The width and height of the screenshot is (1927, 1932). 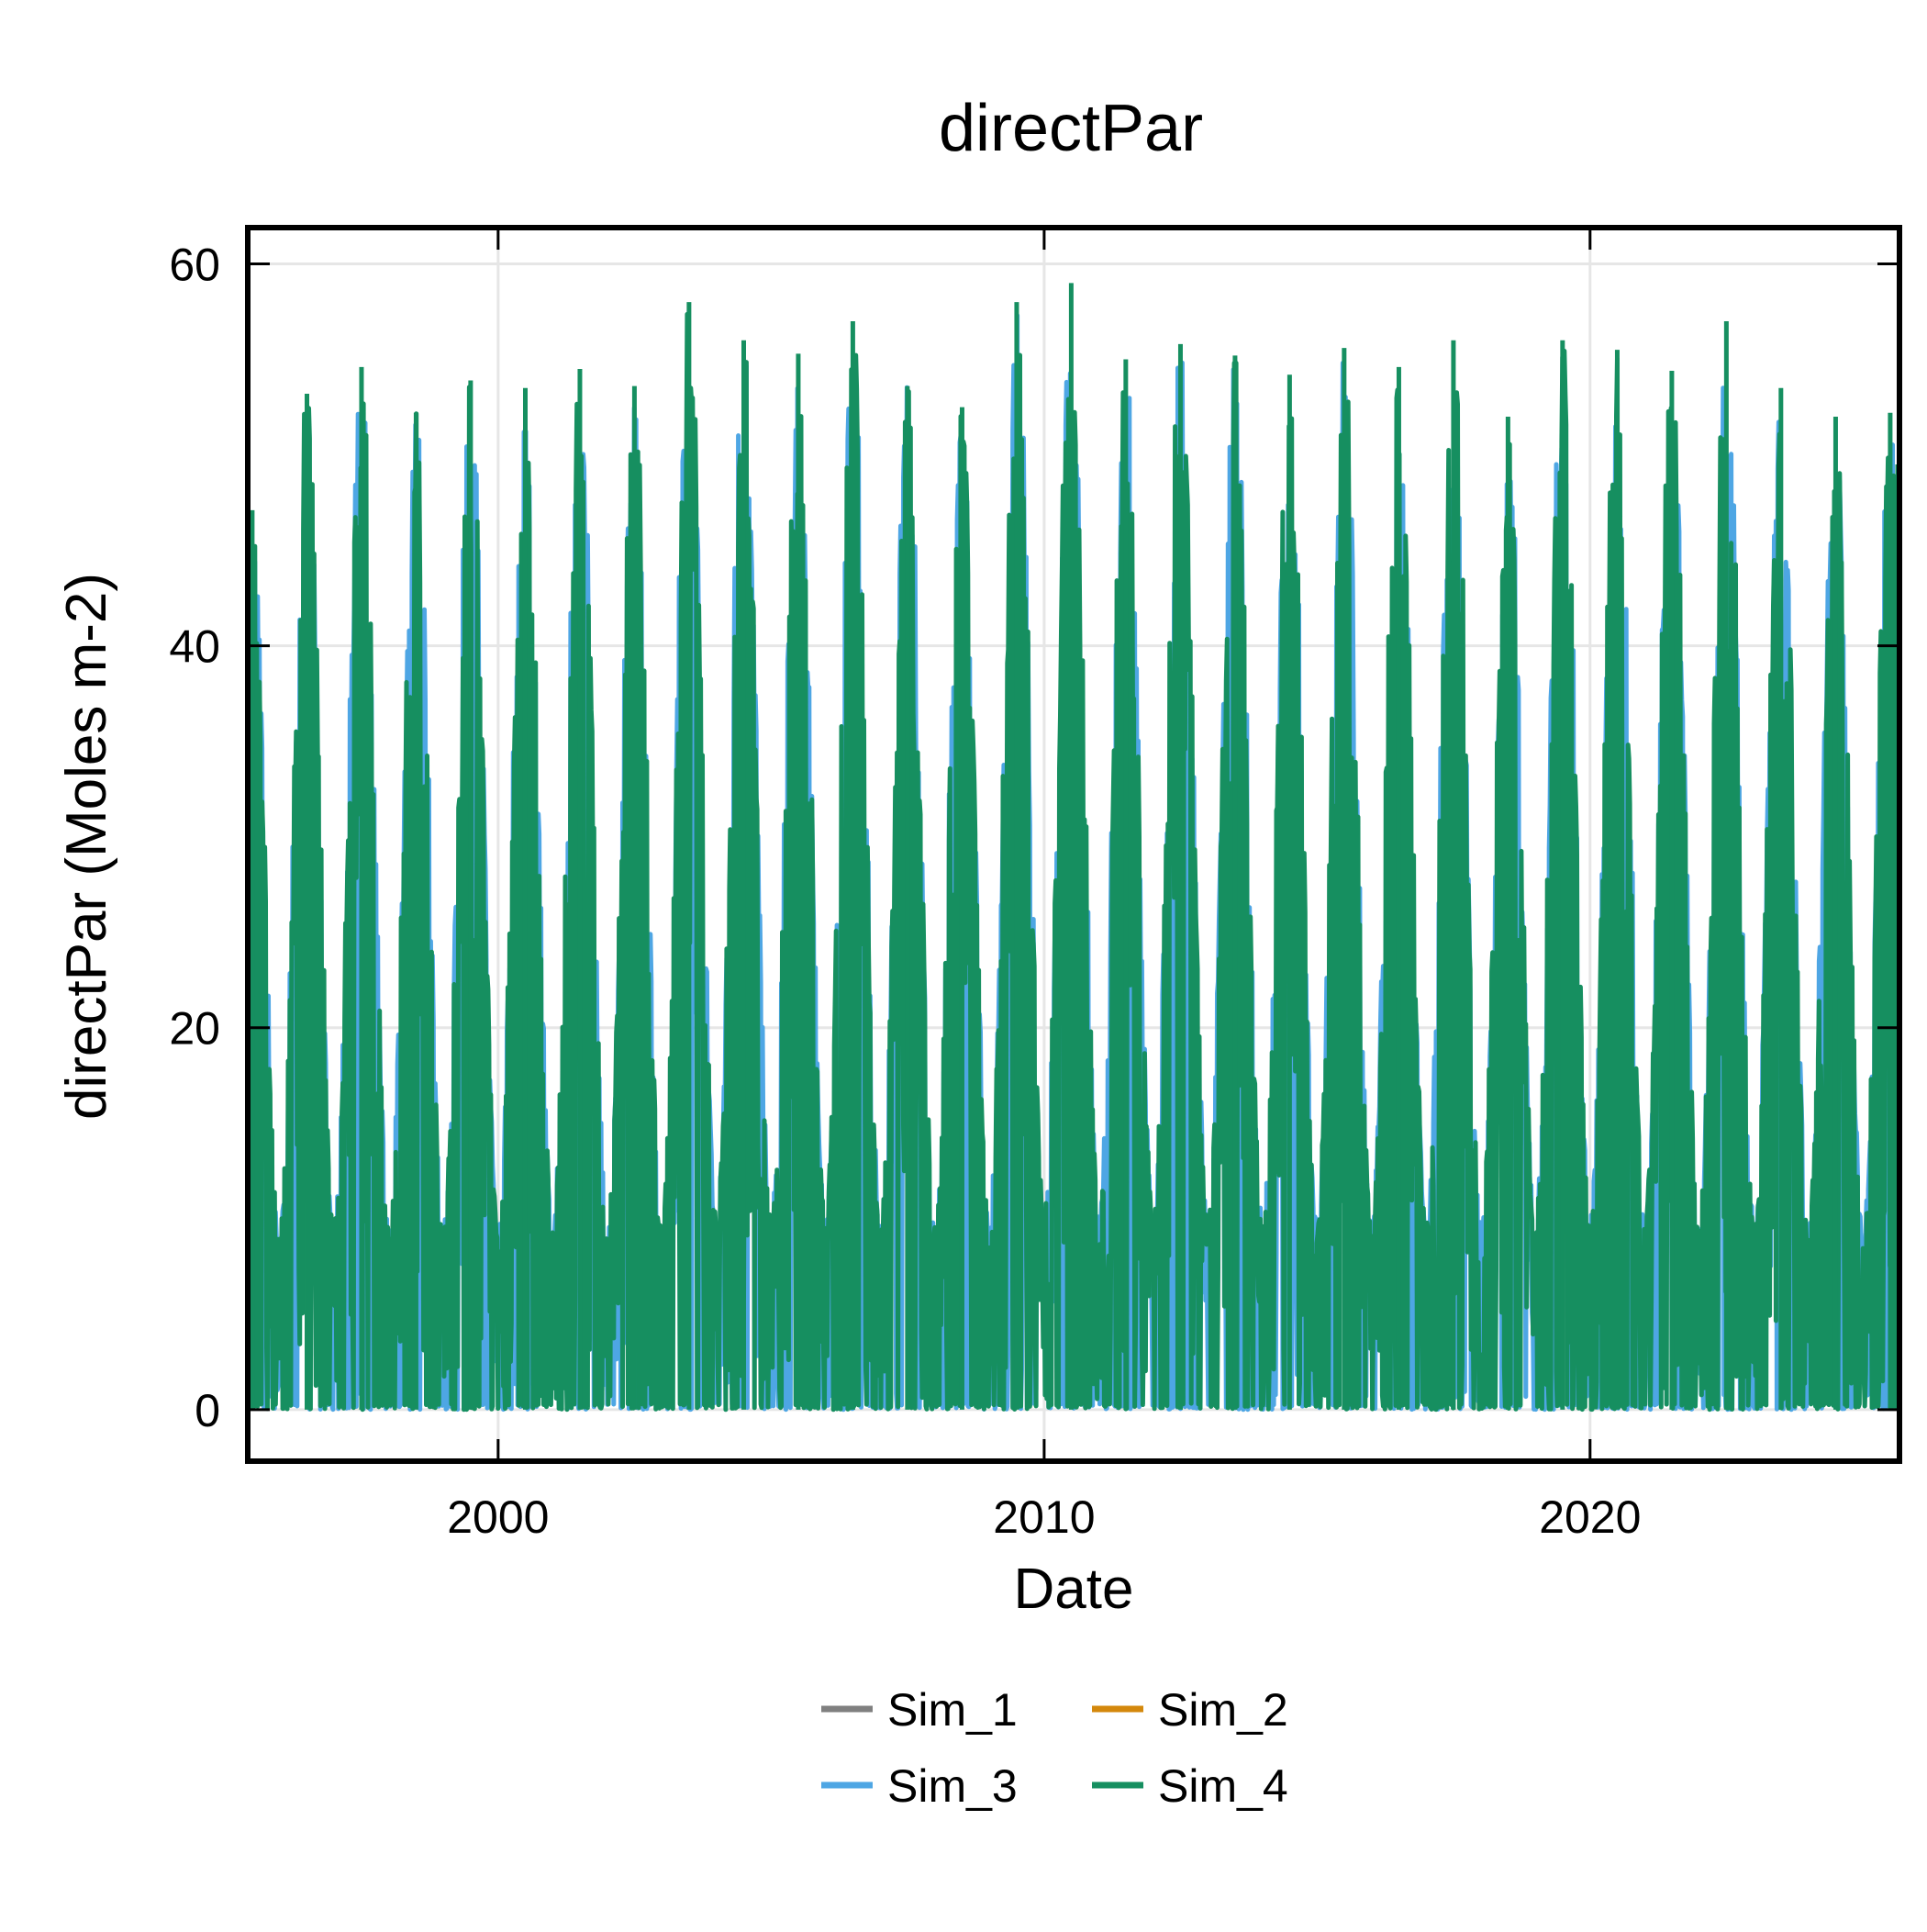 I want to click on y-tick-label: 40, so click(x=194, y=647).